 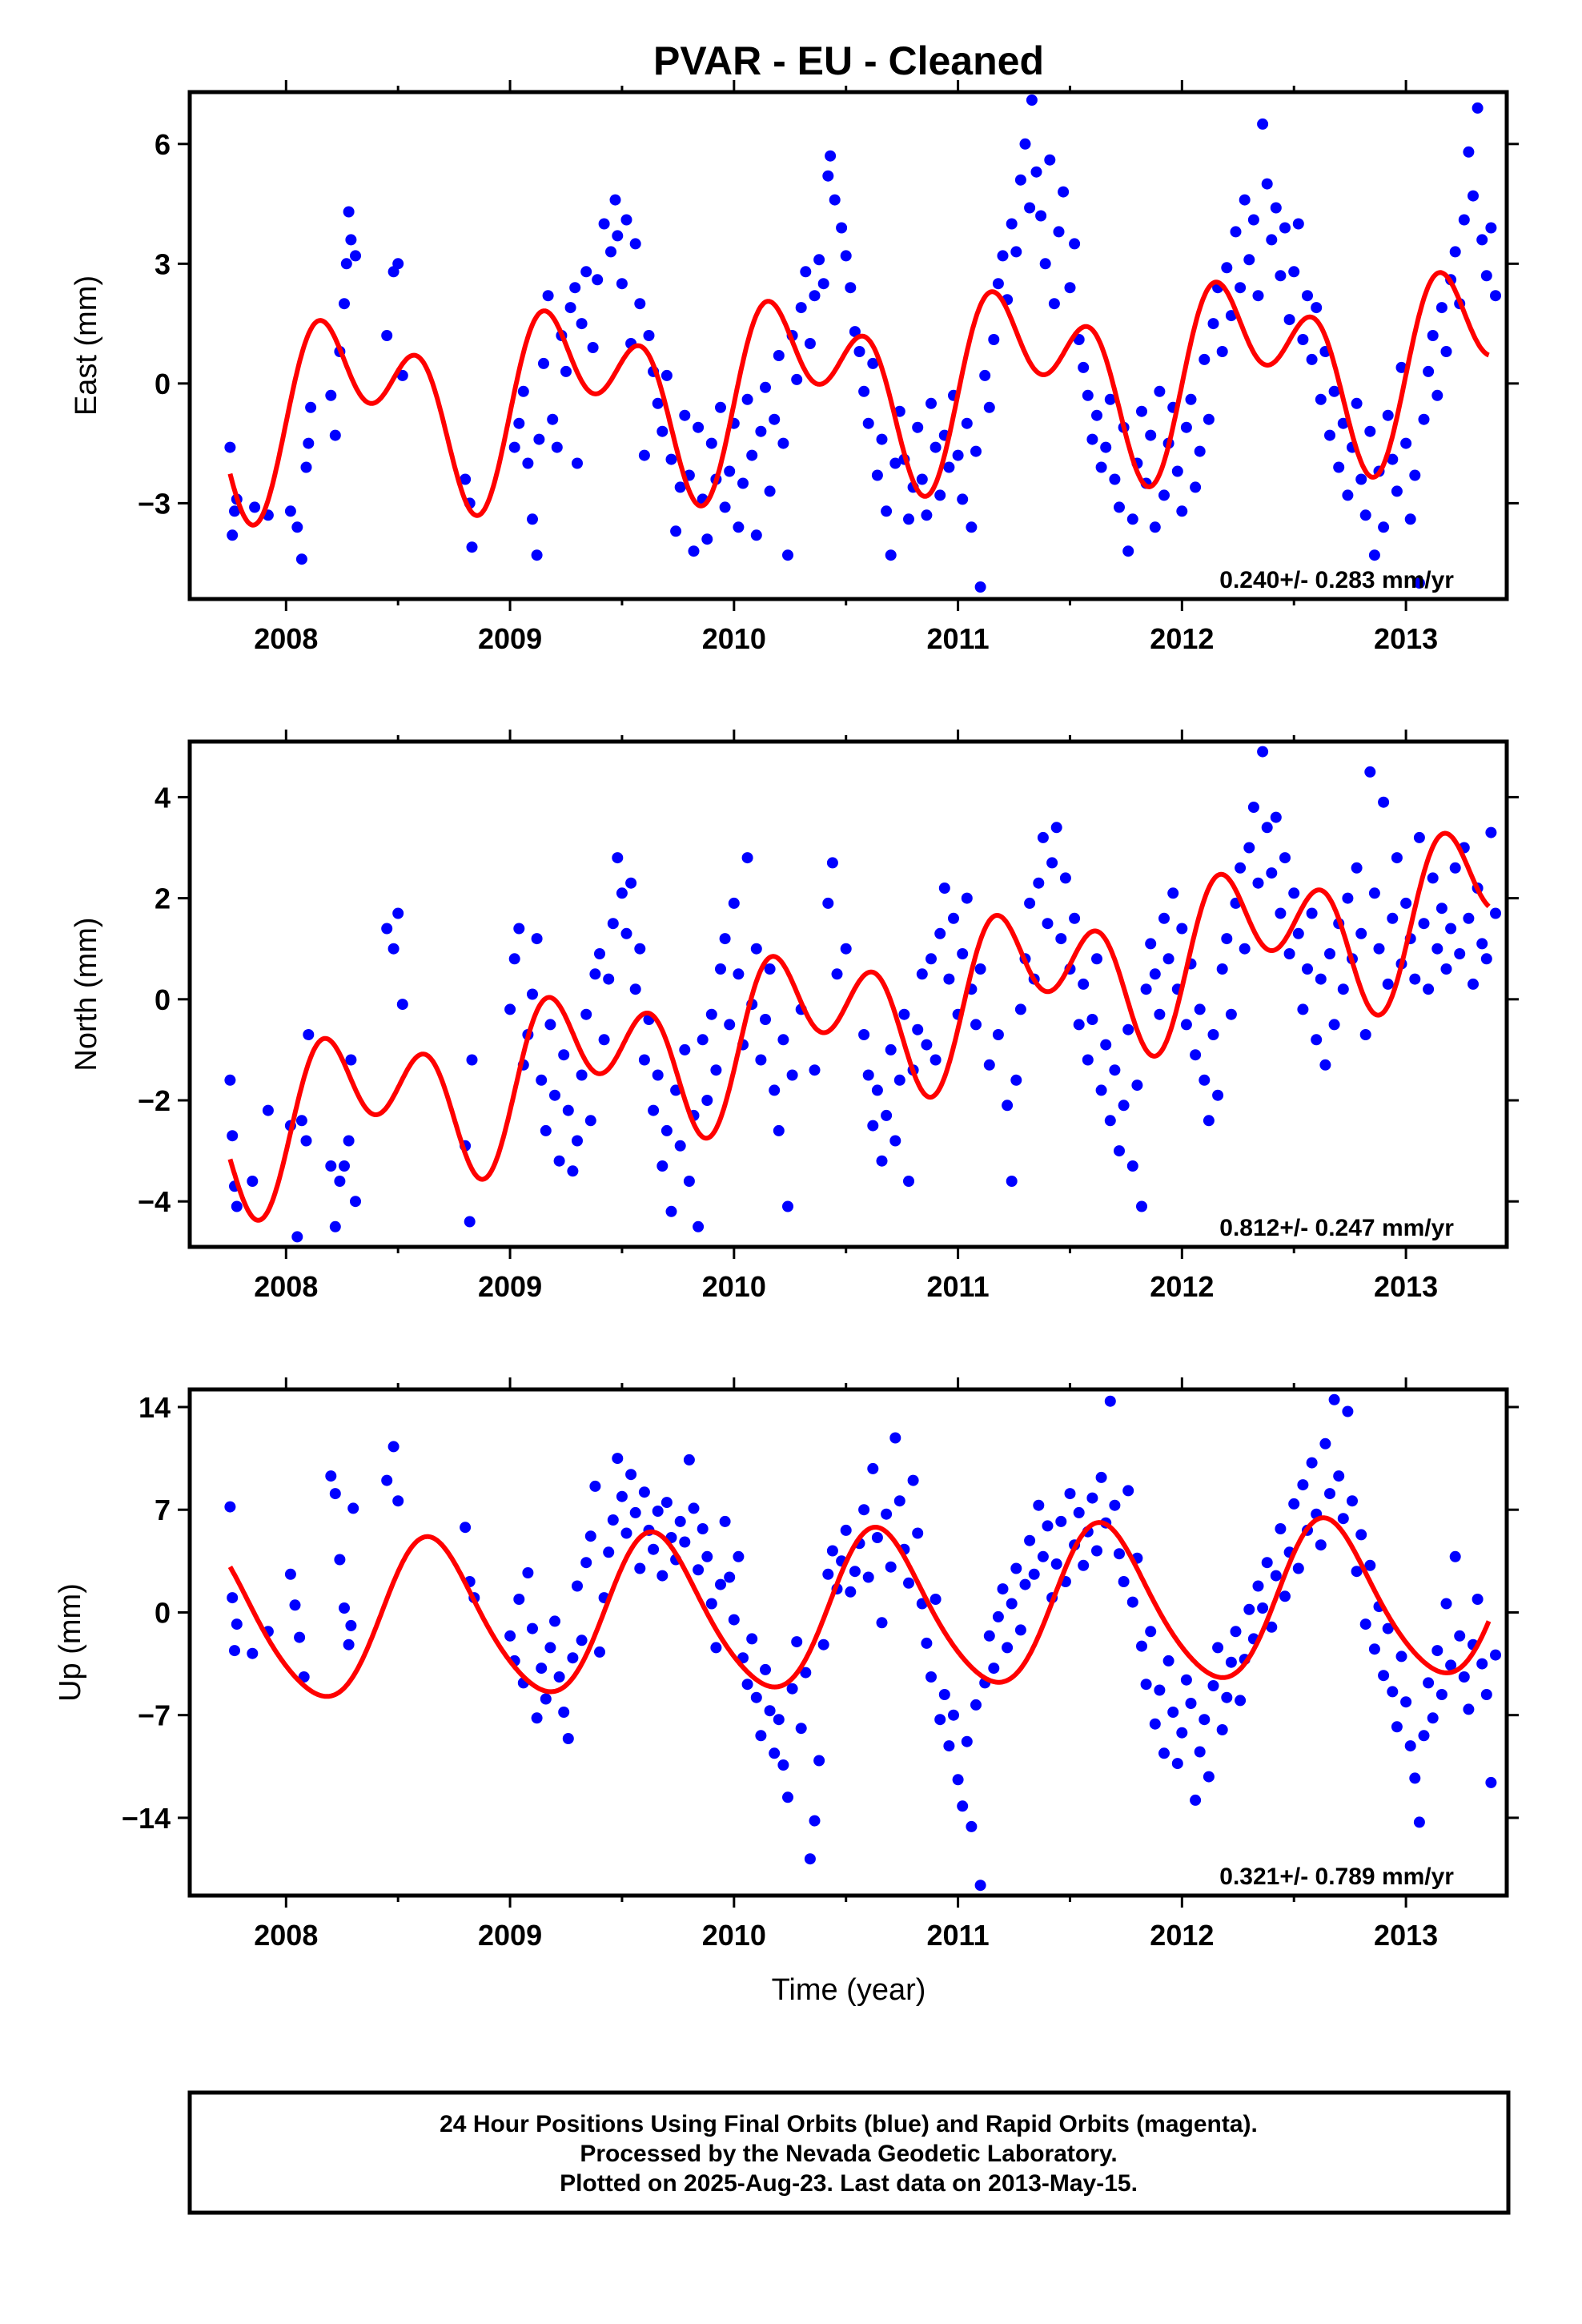 What do you see at coordinates (163, 263) in the screenshot?
I see `east-y-tick-label-3: 3` at bounding box center [163, 263].